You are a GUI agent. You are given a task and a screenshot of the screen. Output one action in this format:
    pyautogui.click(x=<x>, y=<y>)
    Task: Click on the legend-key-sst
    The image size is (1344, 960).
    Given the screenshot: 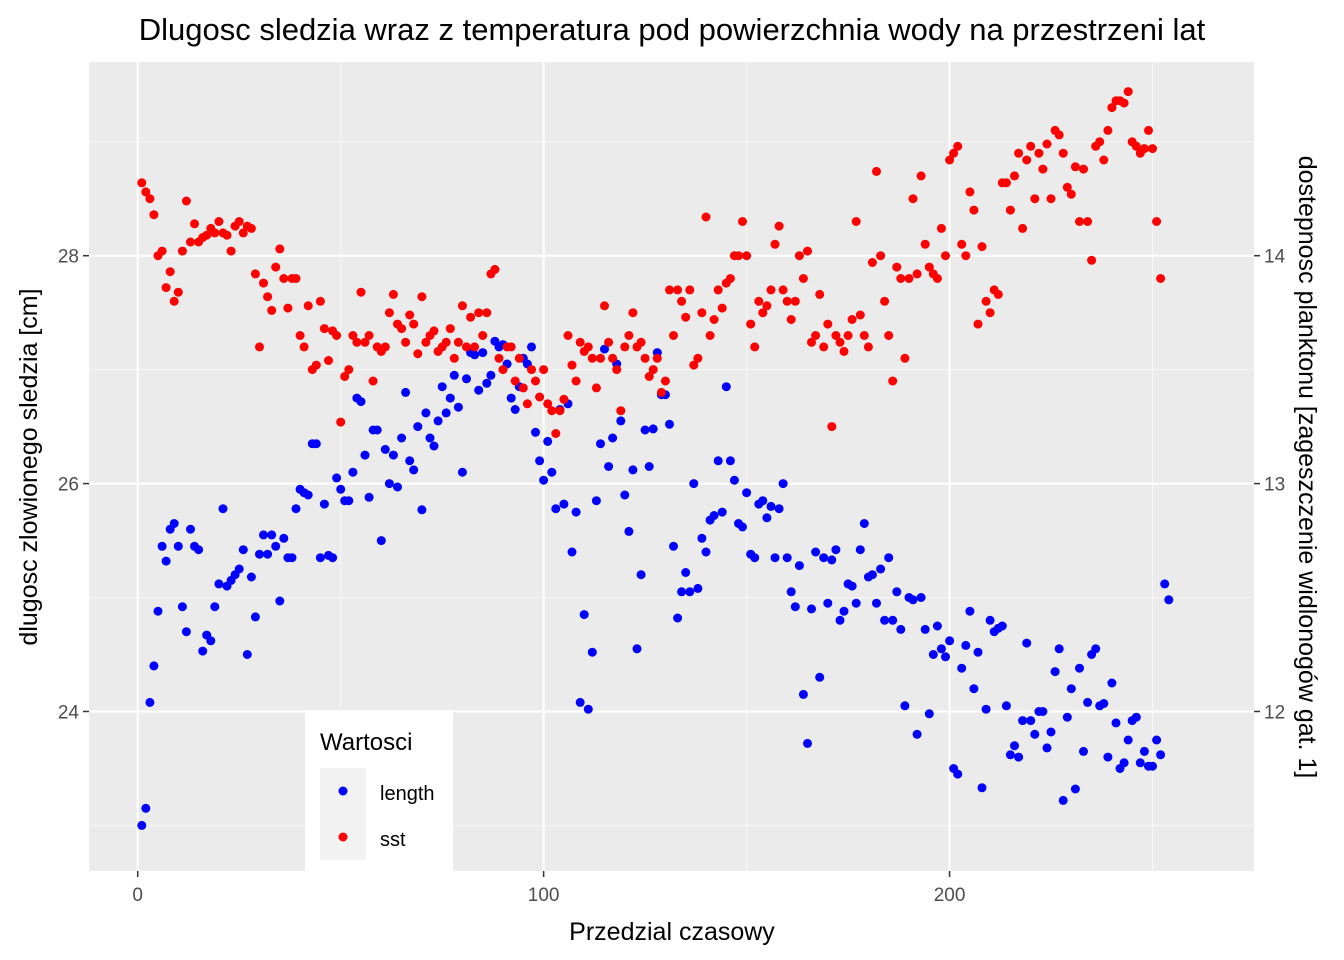 What is the action you would take?
    pyautogui.click(x=343, y=837)
    